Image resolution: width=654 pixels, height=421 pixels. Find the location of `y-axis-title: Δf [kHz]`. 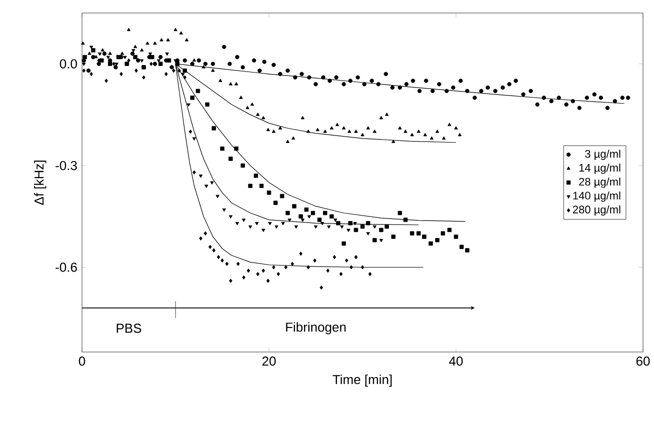

y-axis-title: Δf [kHz] is located at coordinates (40, 182).